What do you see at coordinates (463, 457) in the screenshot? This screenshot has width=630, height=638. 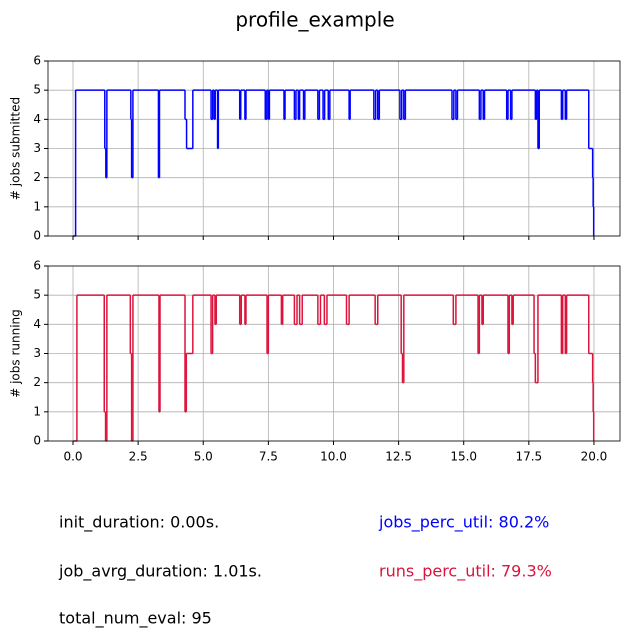 I see `x-tick-label: 15.0` at bounding box center [463, 457].